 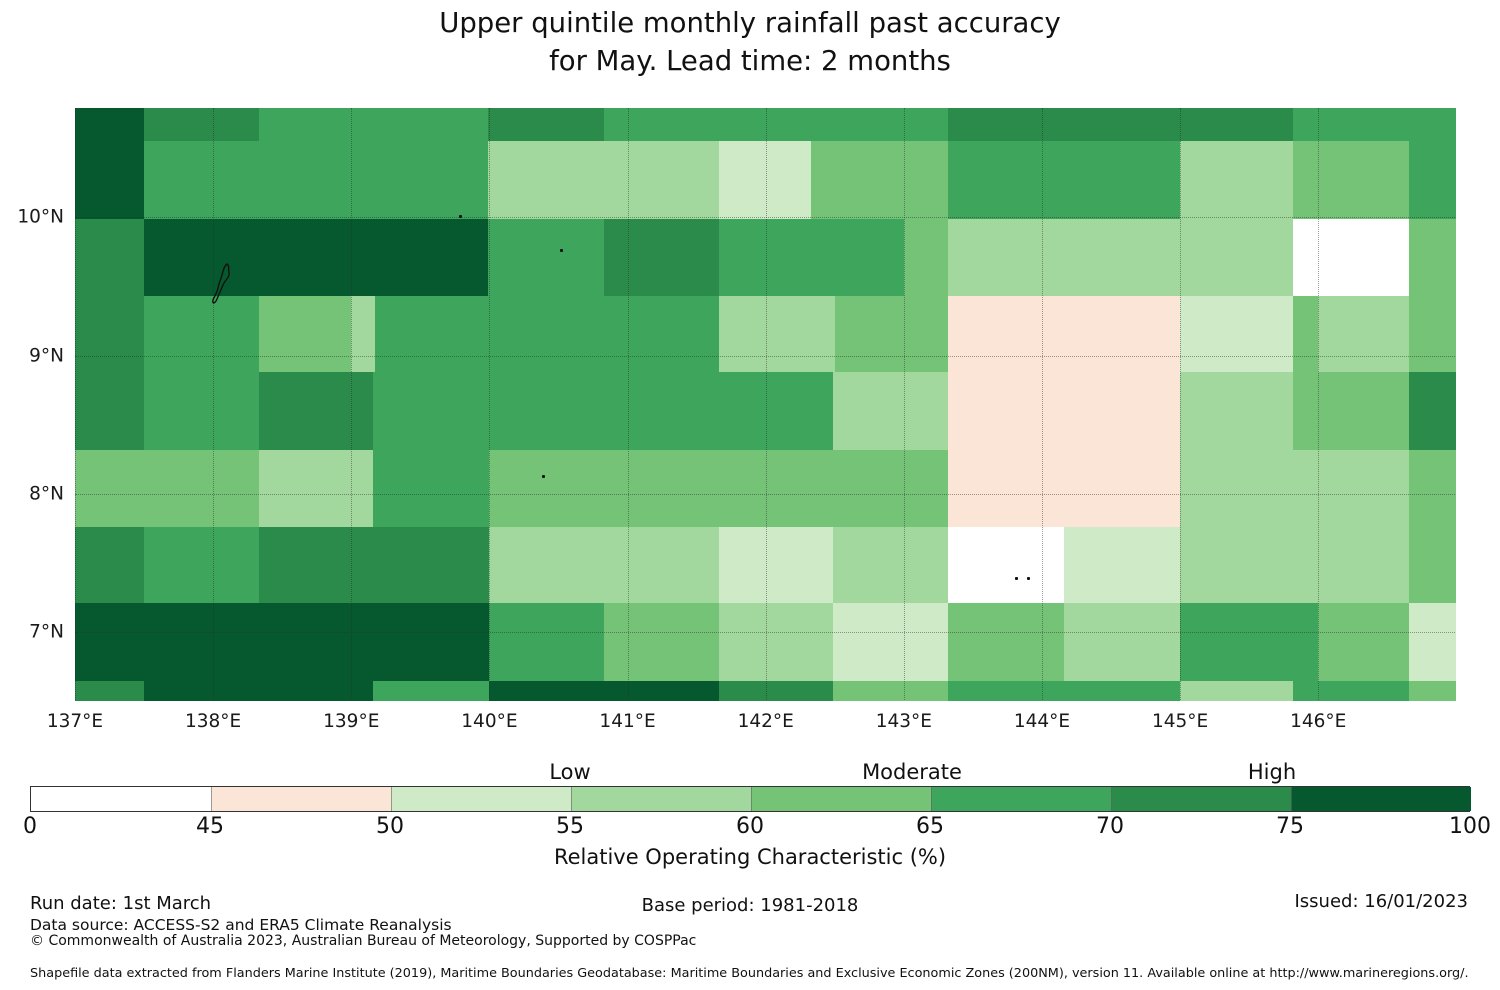 What do you see at coordinates (46, 356) in the screenshot?
I see `y-tick-label: 9°N` at bounding box center [46, 356].